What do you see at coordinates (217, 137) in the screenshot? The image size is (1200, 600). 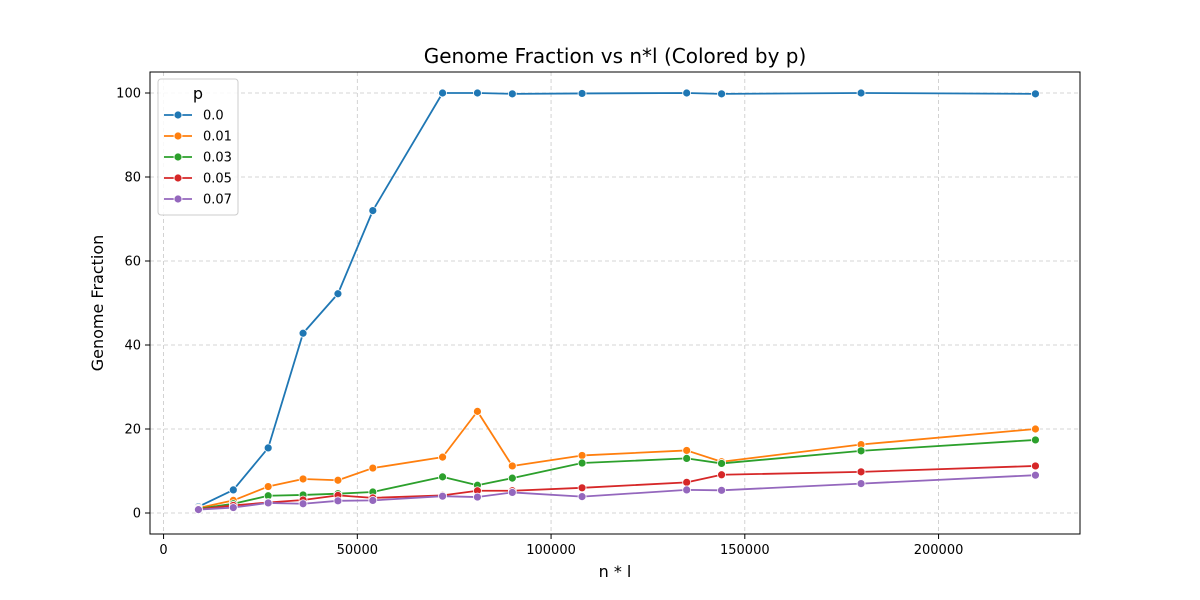 I see `legend-label: 0.01` at bounding box center [217, 137].